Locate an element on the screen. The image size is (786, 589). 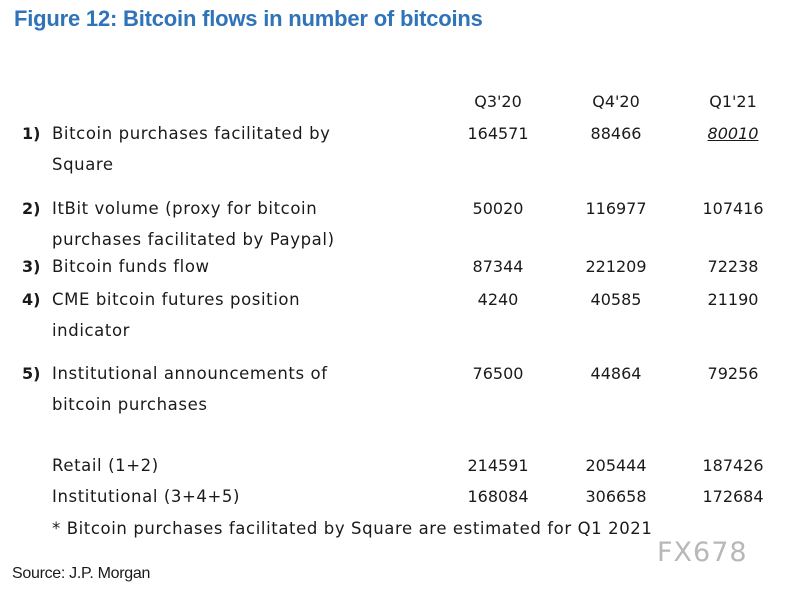
total-cell: 187426 is located at coordinates (733, 465).